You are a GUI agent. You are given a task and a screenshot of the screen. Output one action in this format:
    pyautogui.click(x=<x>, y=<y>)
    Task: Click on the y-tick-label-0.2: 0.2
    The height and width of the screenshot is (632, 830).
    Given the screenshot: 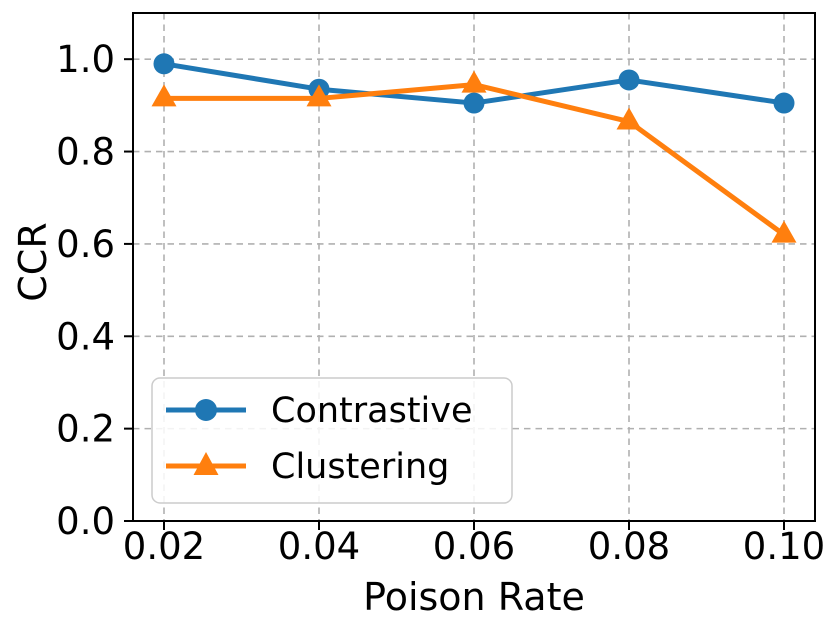 What is the action you would take?
    pyautogui.click(x=85, y=429)
    